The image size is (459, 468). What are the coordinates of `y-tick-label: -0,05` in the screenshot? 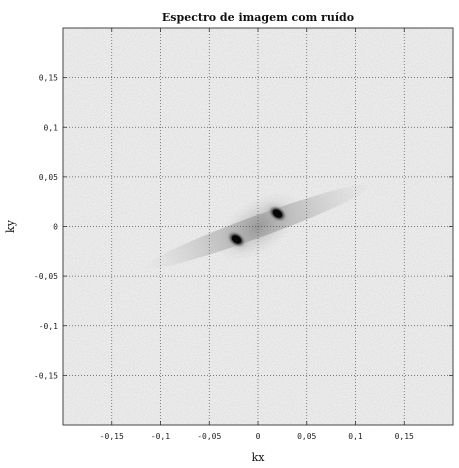 It's located at (46, 276).